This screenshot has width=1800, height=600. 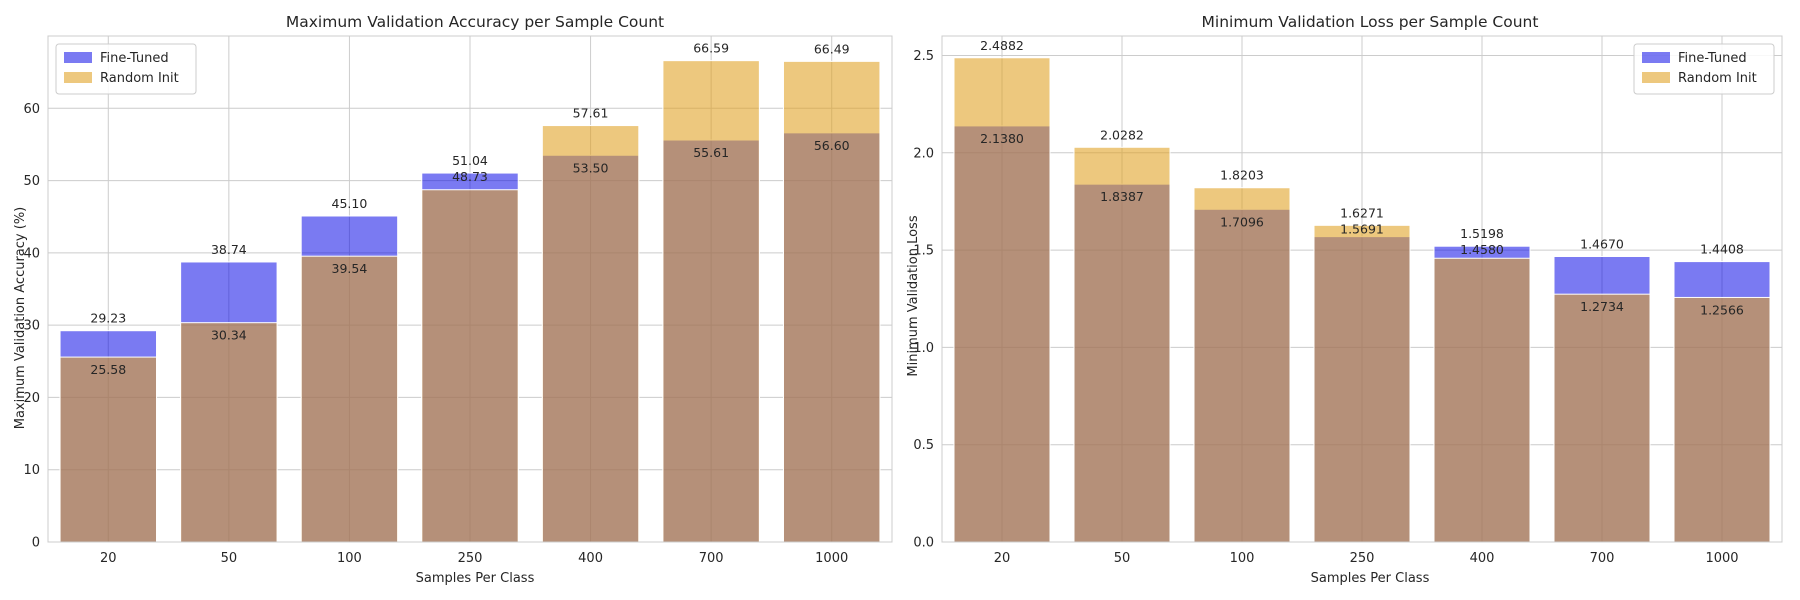 What do you see at coordinates (1722, 309) in the screenshot?
I see `data-label-random-init: 1.2566` at bounding box center [1722, 309].